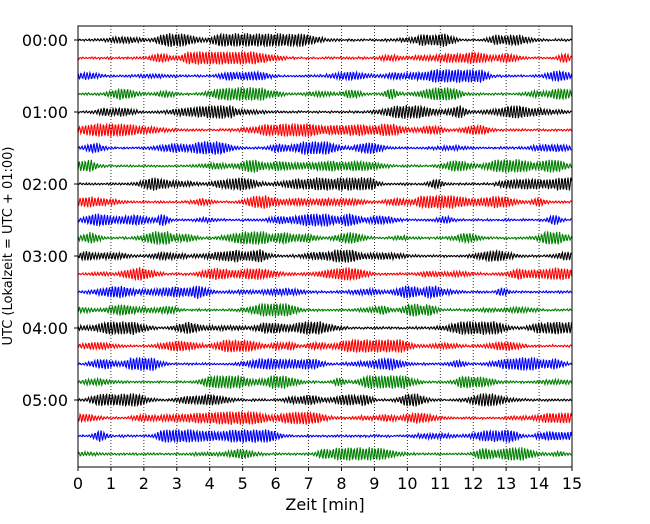 The image size is (650, 524). Describe the element at coordinates (144, 483) in the screenshot. I see `x-tick-label: 2` at that location.